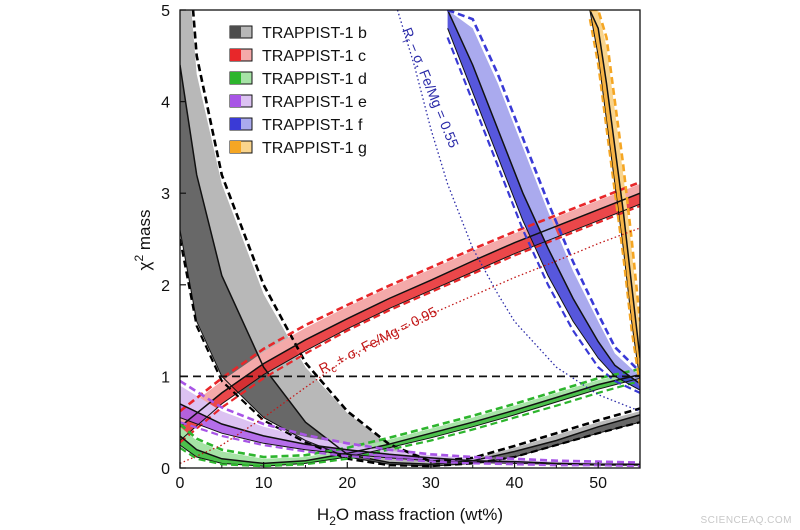  I want to click on legend-item-trappist-1-b: TRAPPIST-1 b, so click(298, 33).